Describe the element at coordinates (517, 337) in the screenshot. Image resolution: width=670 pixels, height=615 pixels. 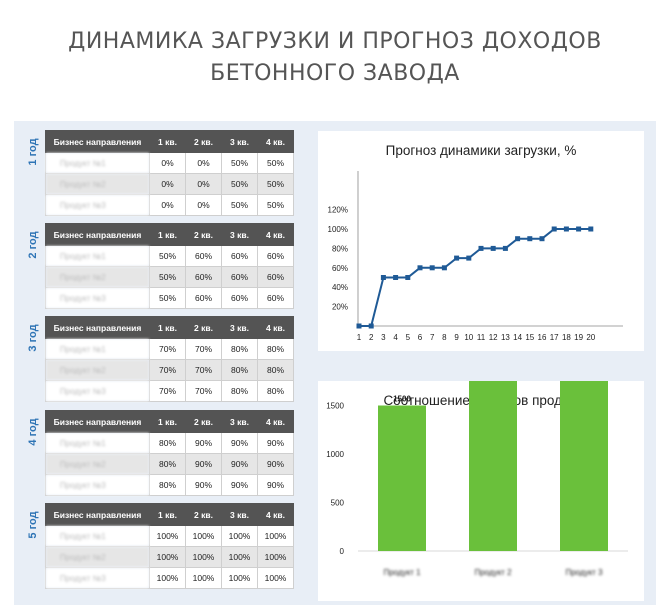
I see `x-tick-label: 14` at that location.